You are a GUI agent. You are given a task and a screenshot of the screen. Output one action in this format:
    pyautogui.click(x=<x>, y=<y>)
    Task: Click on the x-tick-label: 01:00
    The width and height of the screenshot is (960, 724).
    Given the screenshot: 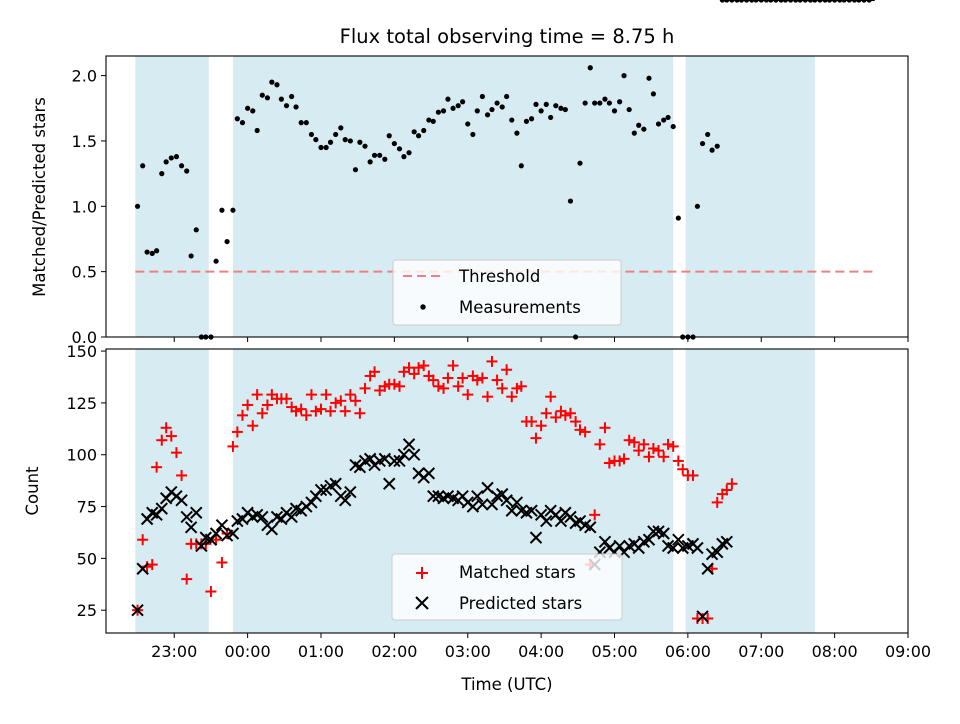 What is the action you would take?
    pyautogui.click(x=321, y=651)
    